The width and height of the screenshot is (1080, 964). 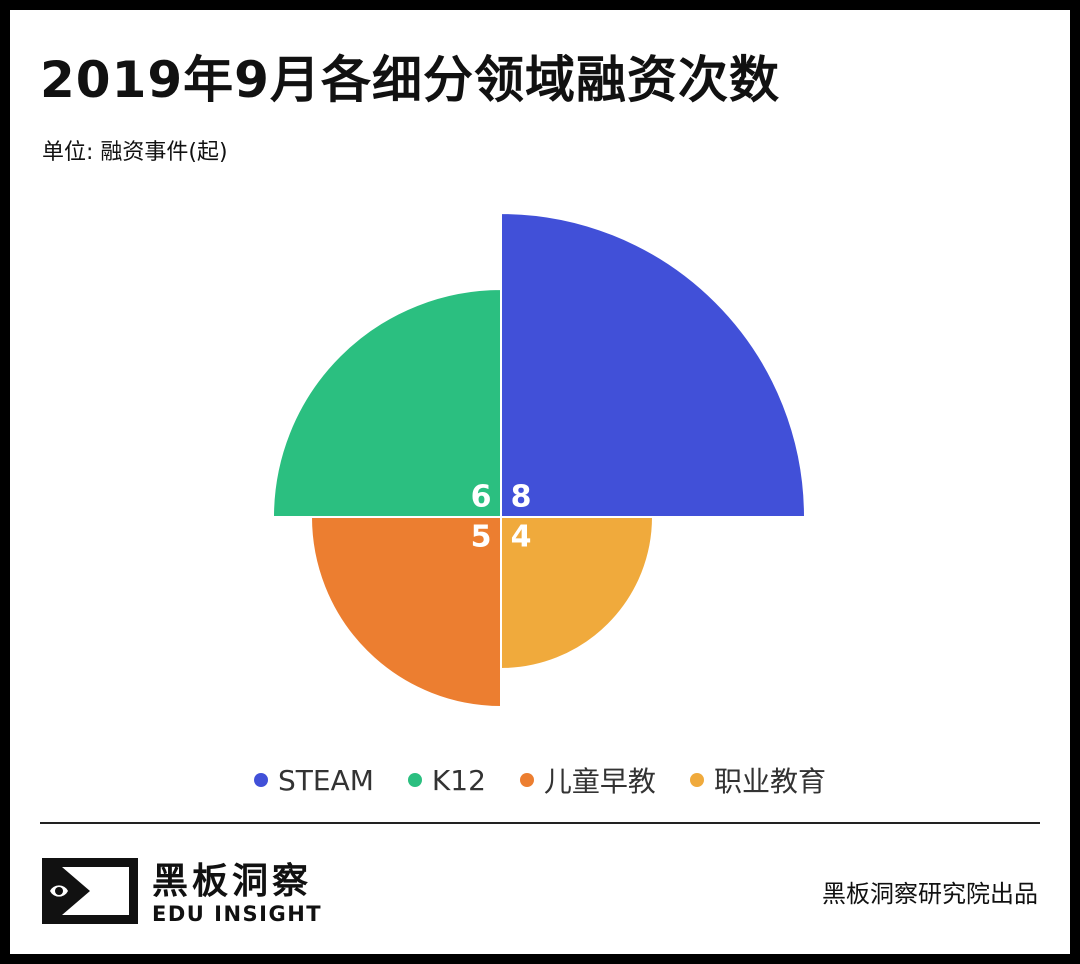 What do you see at coordinates (237, 914) in the screenshot?
I see `brand-name-en: EDU INSIGHT` at bounding box center [237, 914].